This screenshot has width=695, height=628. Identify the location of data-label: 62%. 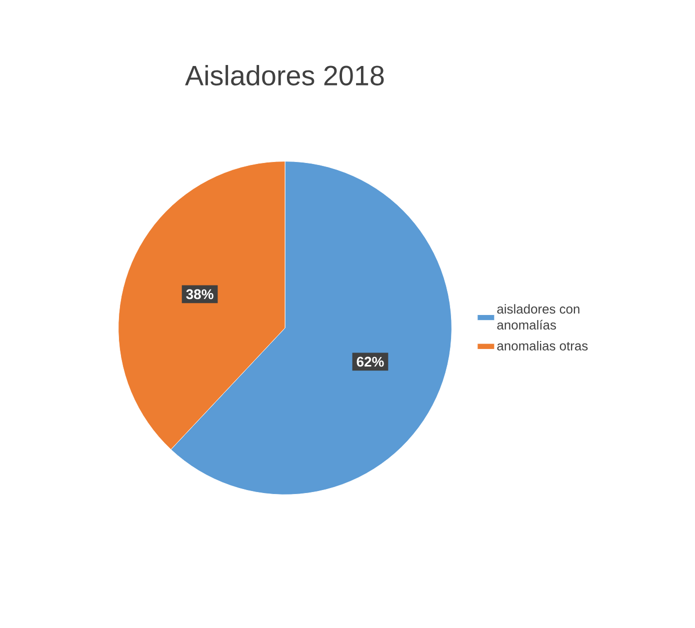
(370, 361).